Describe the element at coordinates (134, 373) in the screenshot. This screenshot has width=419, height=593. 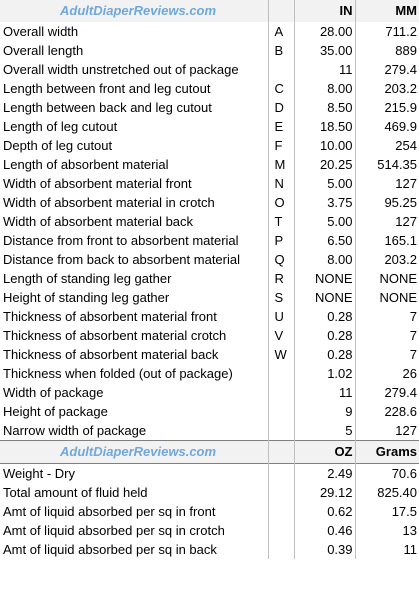
I see `row-label: Thickness when folded (out of package)` at that location.